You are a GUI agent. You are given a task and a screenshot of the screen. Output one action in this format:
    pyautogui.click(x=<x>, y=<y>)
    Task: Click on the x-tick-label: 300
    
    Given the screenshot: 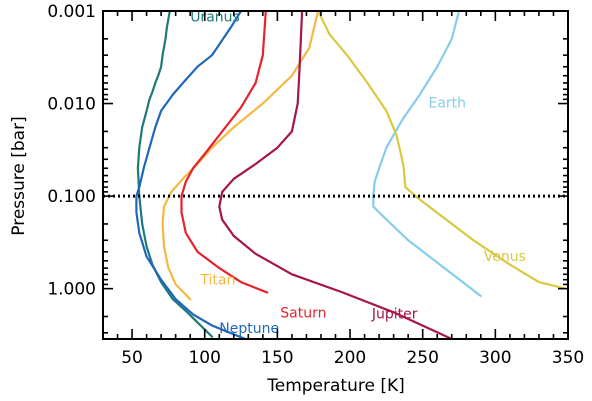 What is the action you would take?
    pyautogui.click(x=495, y=358)
    